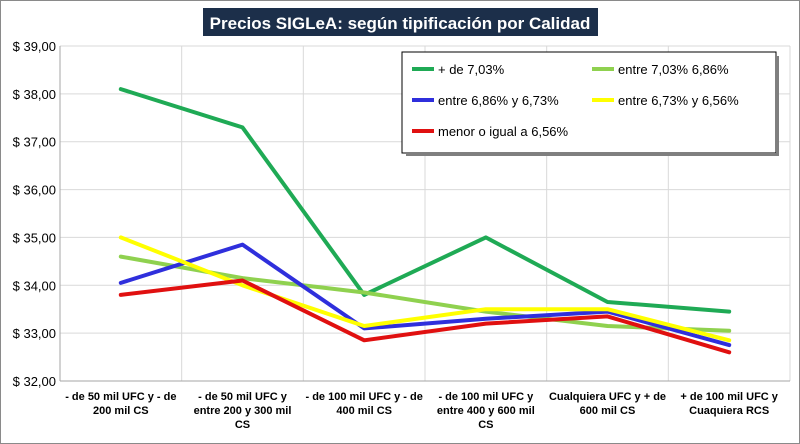 The width and height of the screenshot is (800, 444). I want to click on x-tick-label: - de 50 mil UFC y - de 200 mil CS, so click(120, 404).